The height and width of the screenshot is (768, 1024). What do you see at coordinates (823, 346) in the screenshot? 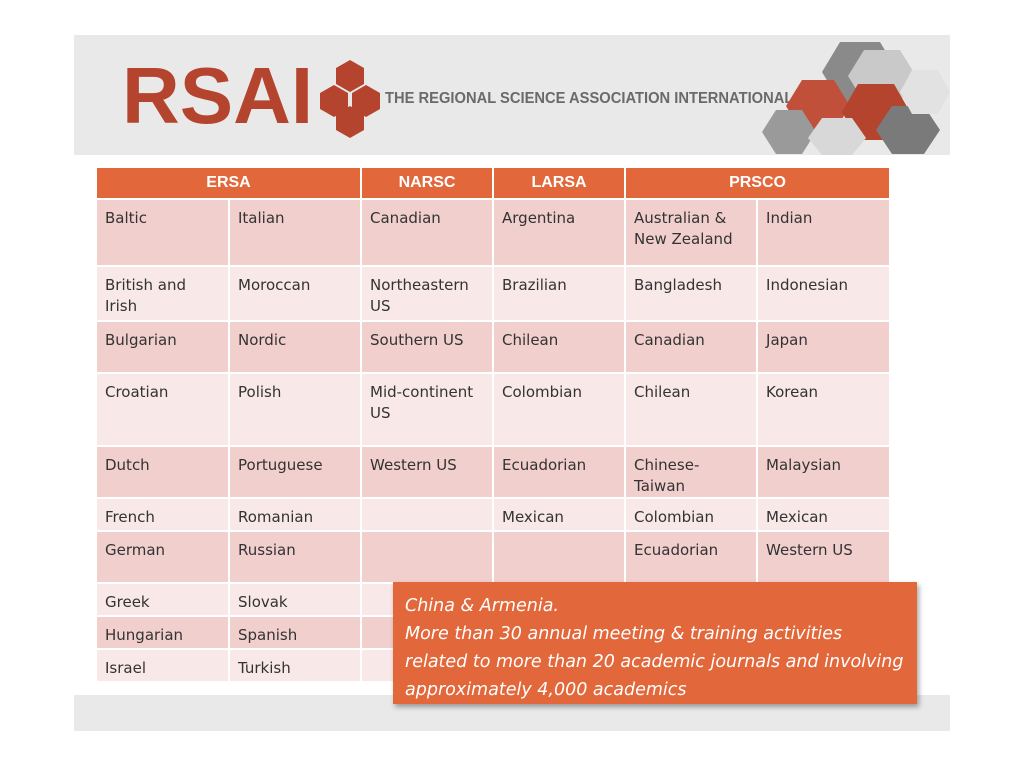
I see `table-cell: Japan` at bounding box center [823, 346].